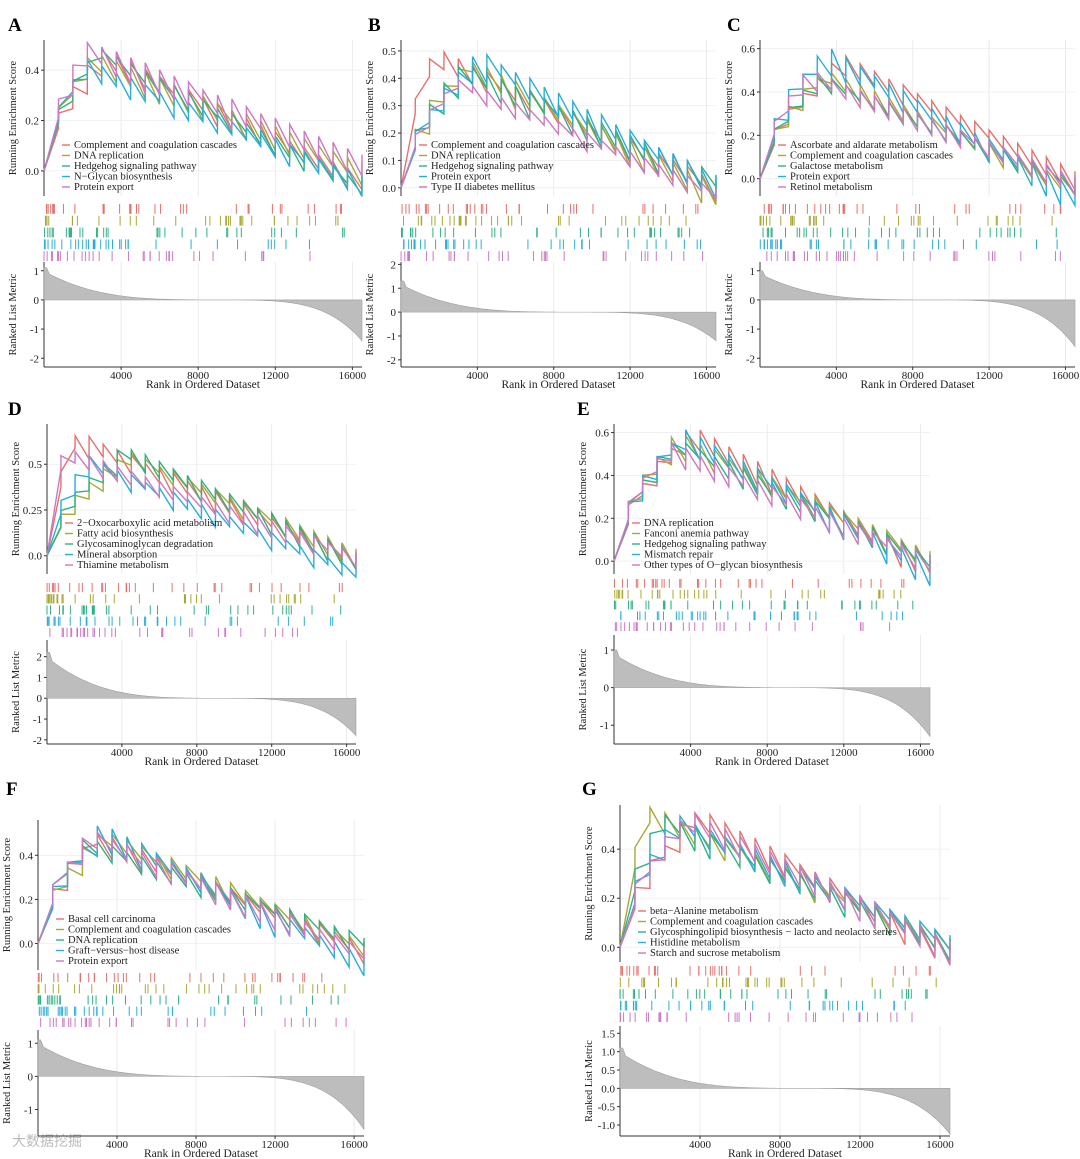  Describe the element at coordinates (583, 409) in the screenshot. I see `panel-letter: E` at that location.